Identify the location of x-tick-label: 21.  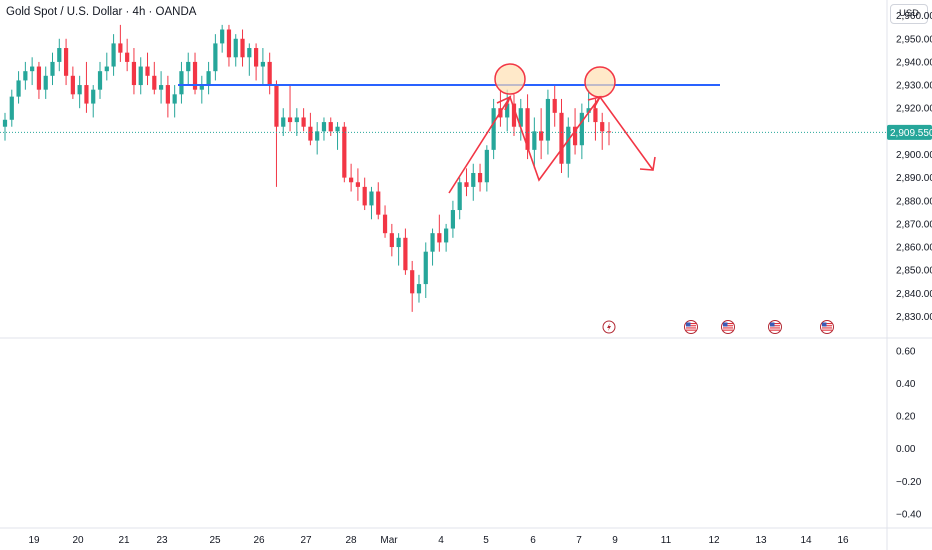
(124, 540).